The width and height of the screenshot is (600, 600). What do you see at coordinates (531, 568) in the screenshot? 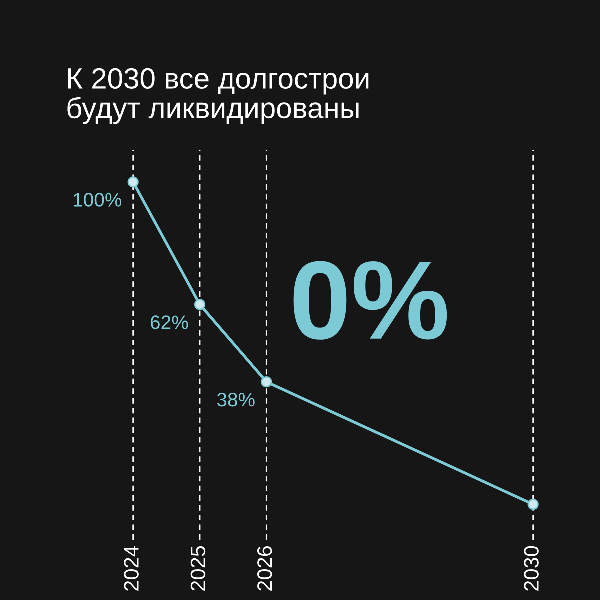
I see `x-tick-label: 2030` at bounding box center [531, 568].